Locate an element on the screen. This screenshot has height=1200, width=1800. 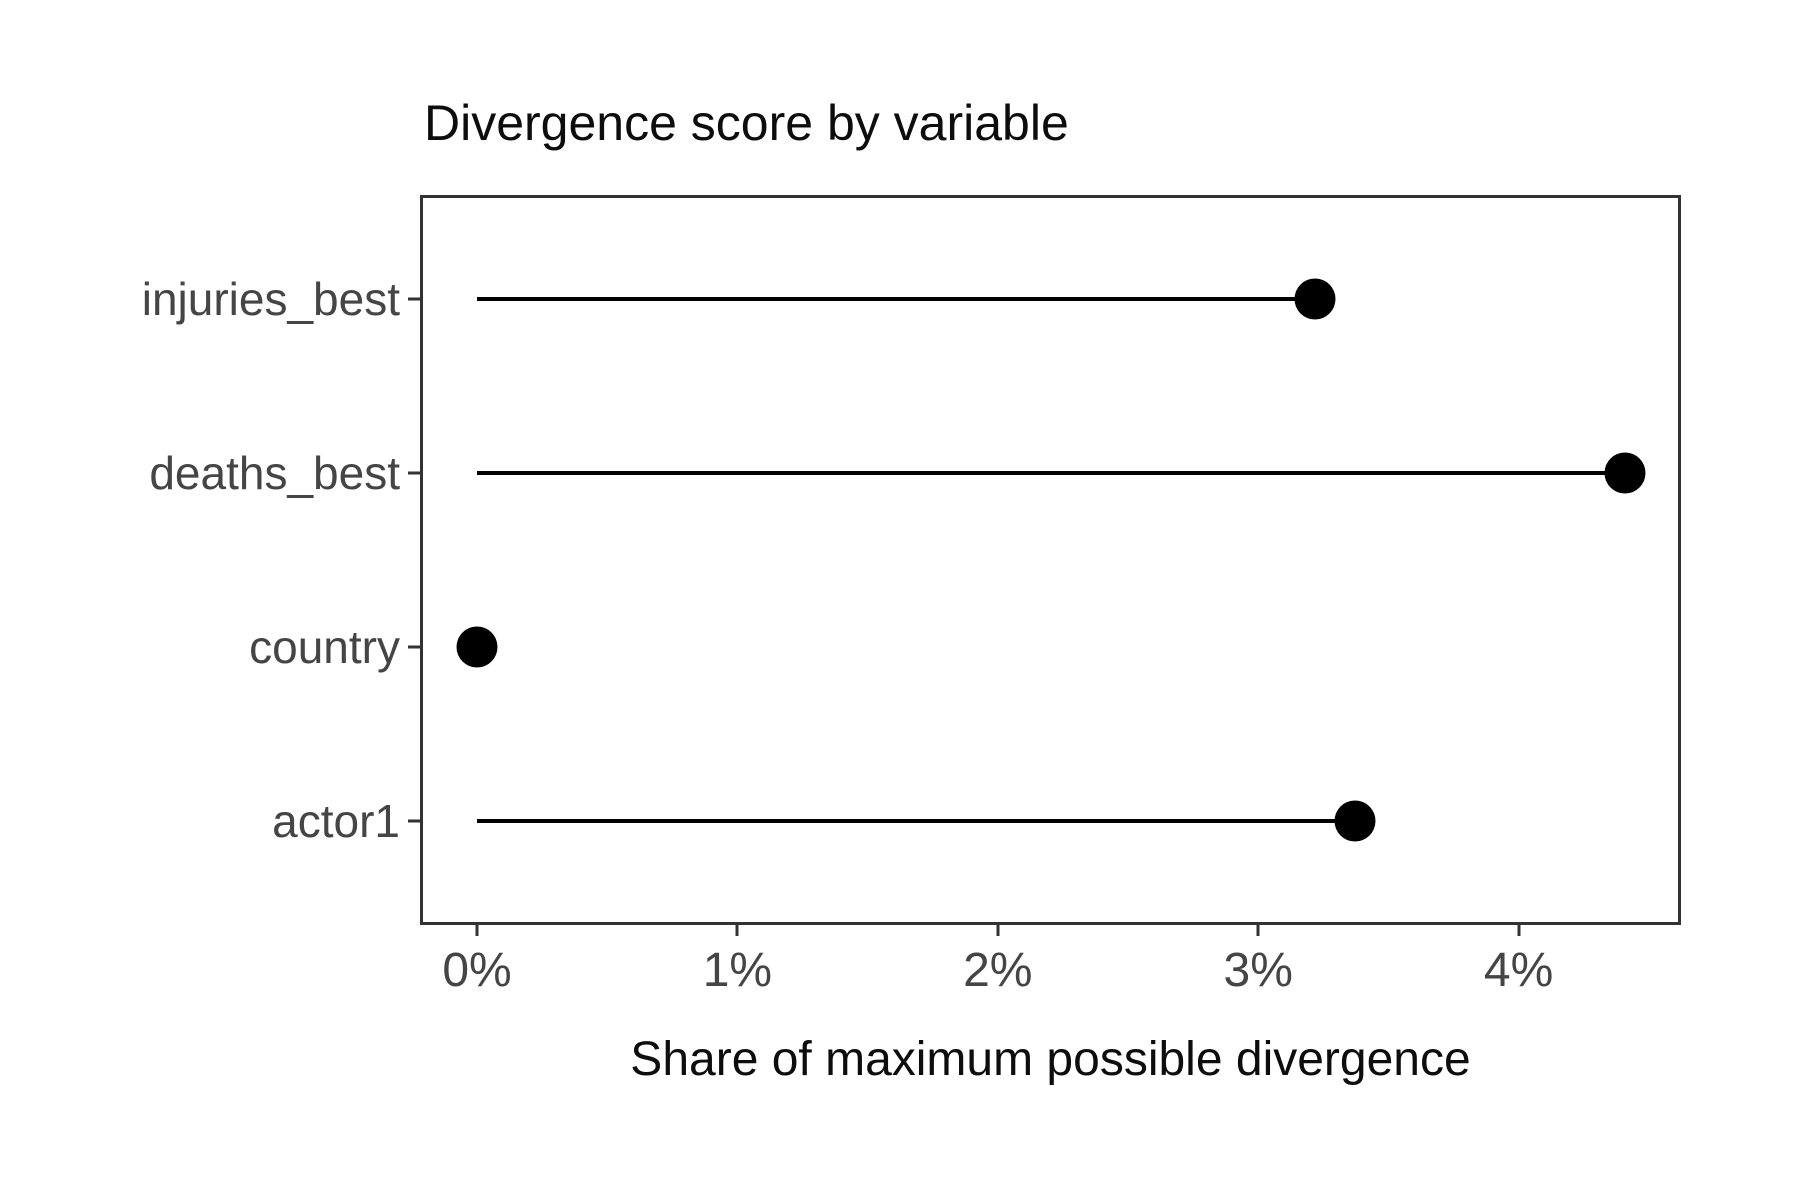
y-axis-label-actor1: actor1 is located at coordinates (336, 820).